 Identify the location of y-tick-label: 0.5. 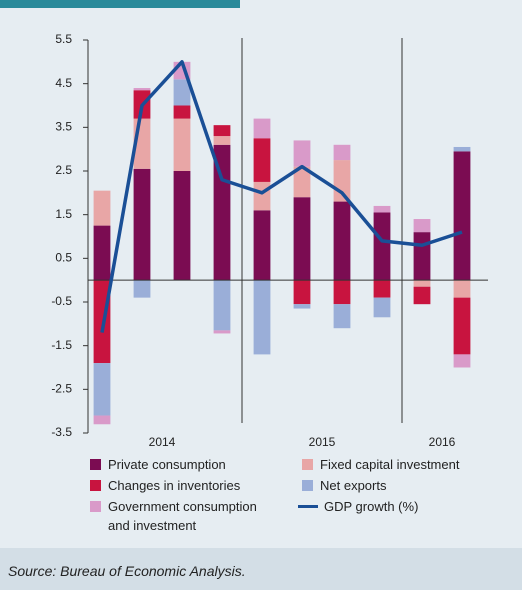
(63, 258).